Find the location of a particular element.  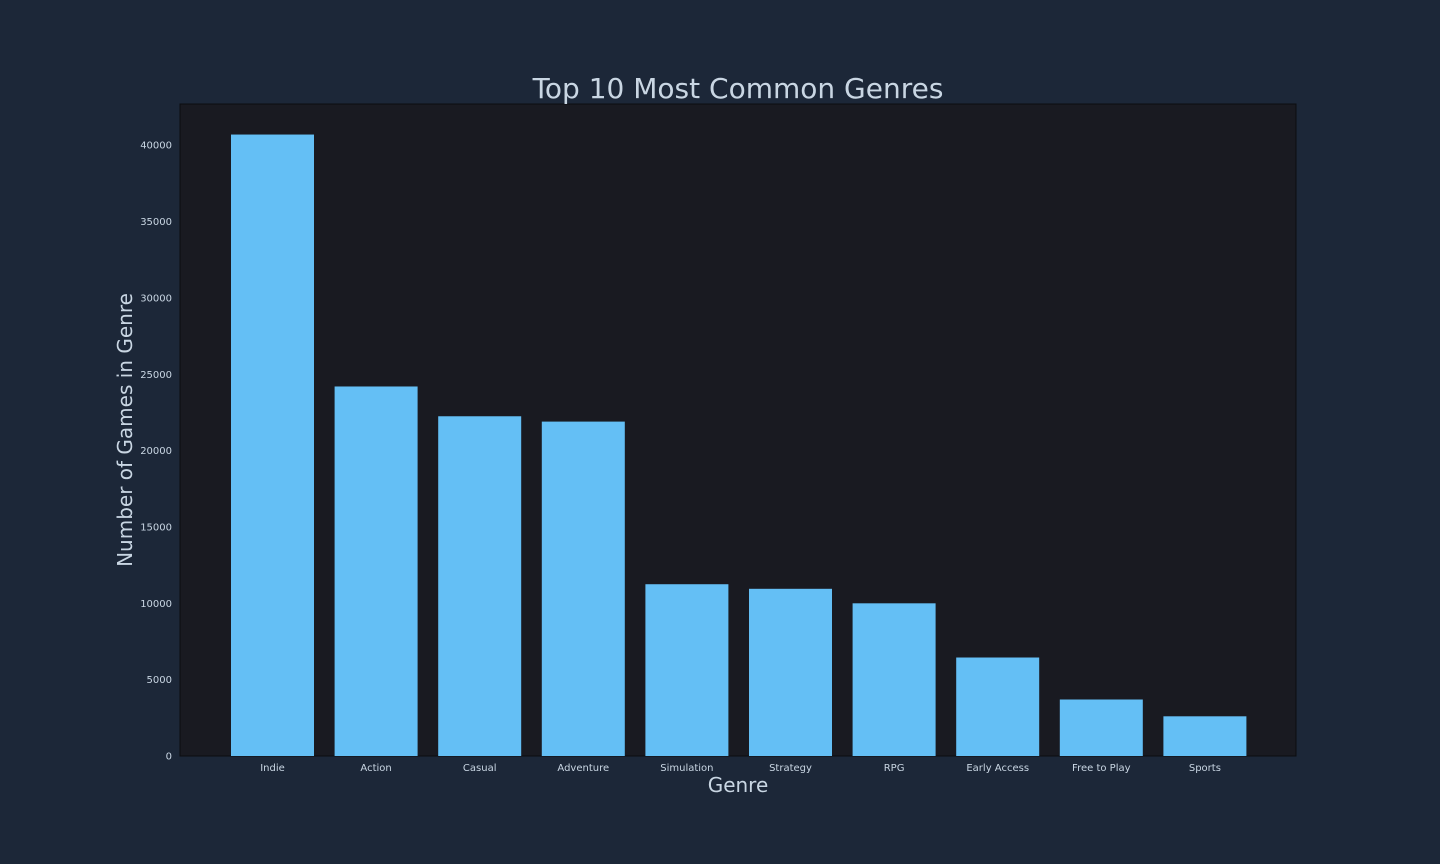

x-axis-label: Genre is located at coordinates (738, 785).